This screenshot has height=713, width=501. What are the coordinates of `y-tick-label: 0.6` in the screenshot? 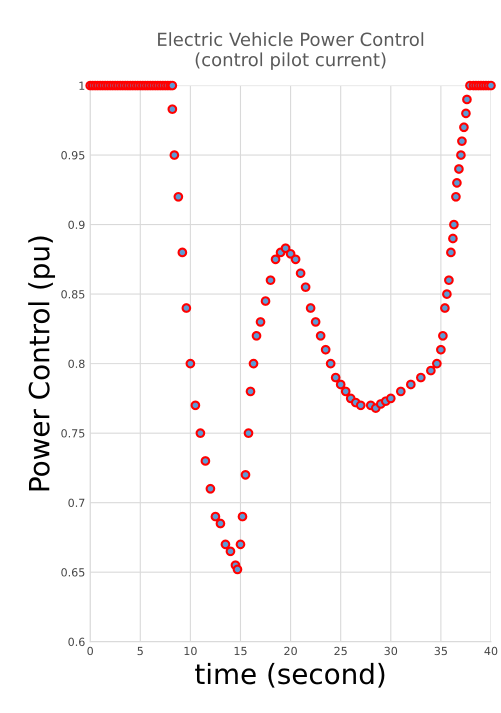 It's located at (76, 642).